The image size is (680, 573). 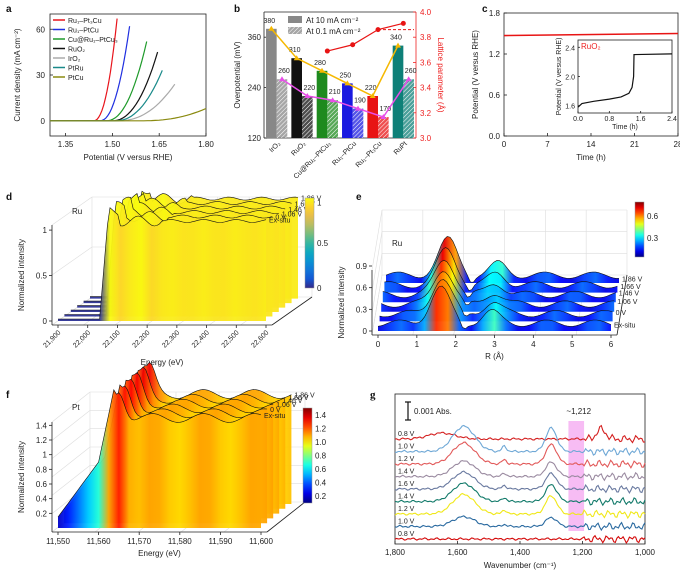 What do you see at coordinates (570, 78) in the screenshot?
I see `inset-y-tick-label: 2.0` at bounding box center [570, 78].